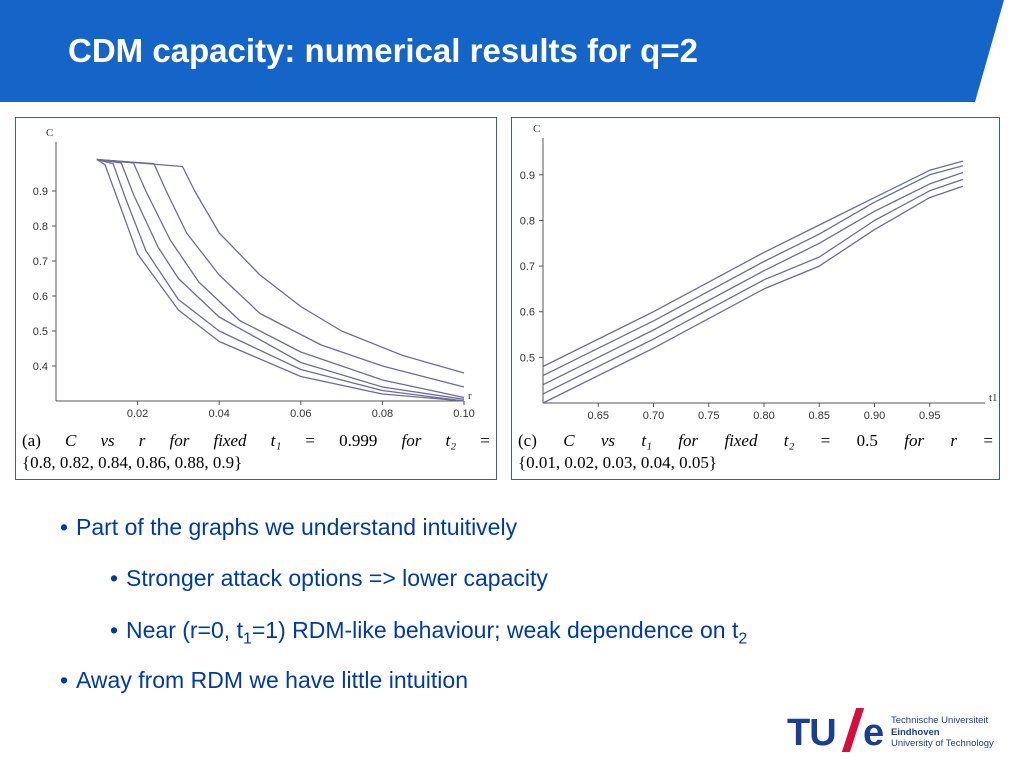 The width and height of the screenshot is (1024, 768). What do you see at coordinates (929, 416) in the screenshot?
I see `x-tick-label: 0.95` at bounding box center [929, 416].